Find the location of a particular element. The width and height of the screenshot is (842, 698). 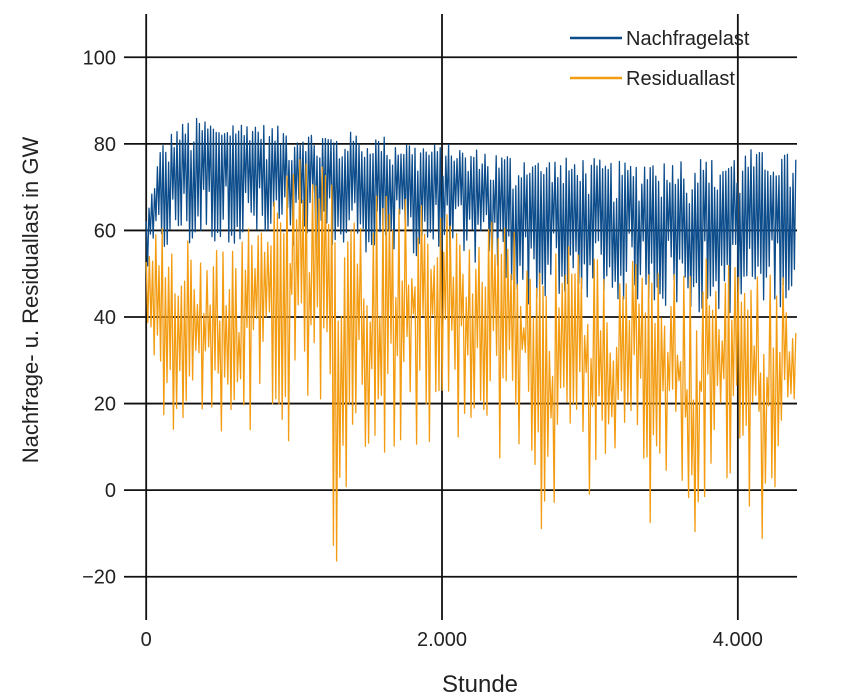

y-tick-label: 100 is located at coordinates (99, 58).